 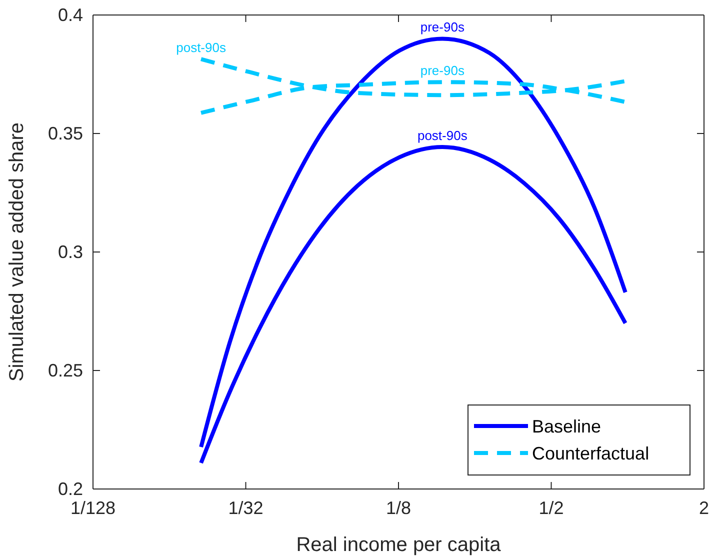 What do you see at coordinates (93, 508) in the screenshot?
I see `x-tick-label: 1/128` at bounding box center [93, 508].